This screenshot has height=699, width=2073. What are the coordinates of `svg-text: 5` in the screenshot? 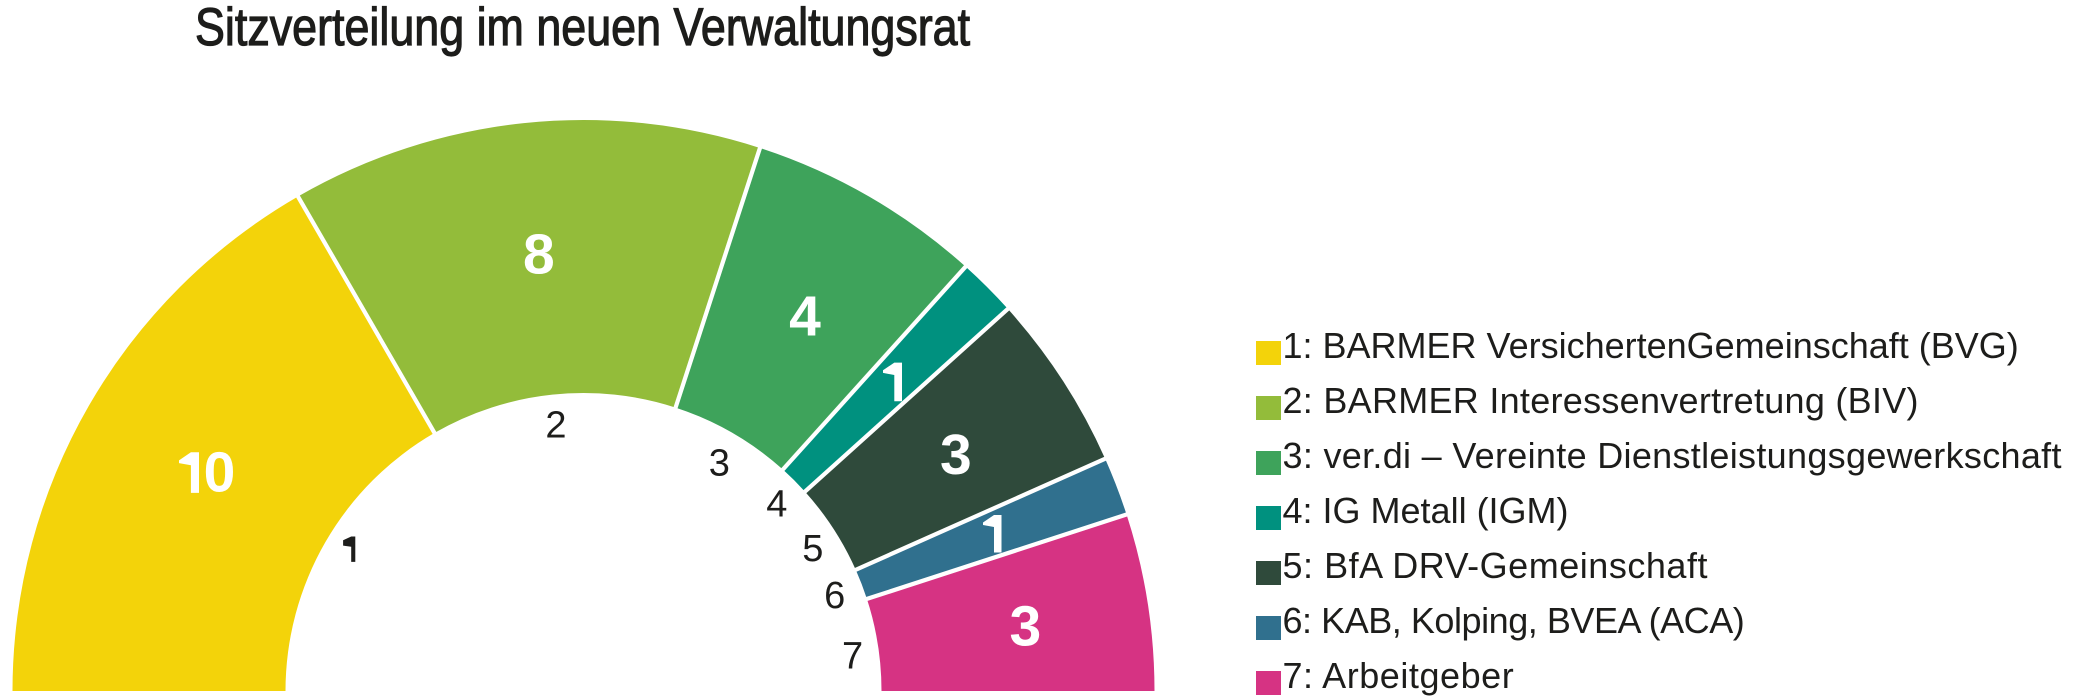 It's located at (812, 549).